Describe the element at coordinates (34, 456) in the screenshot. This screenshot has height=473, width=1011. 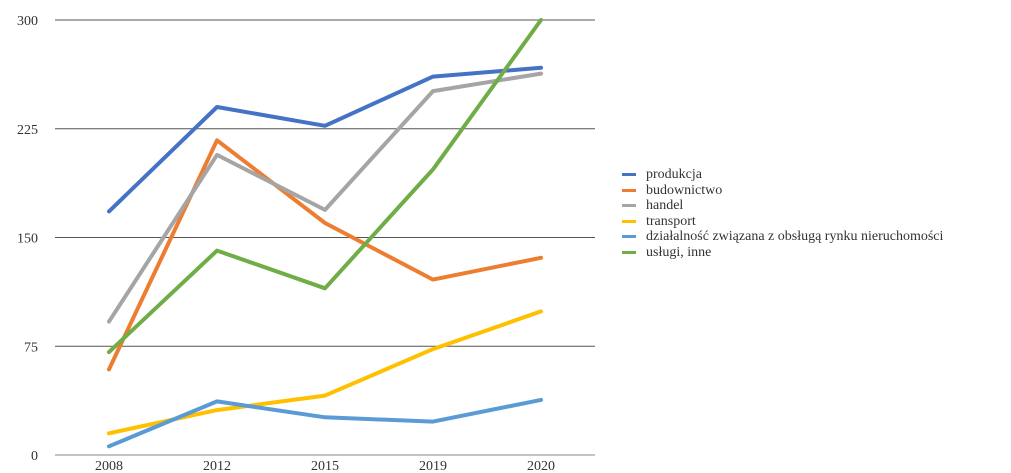
I see `y-tick-label: 0` at that location.